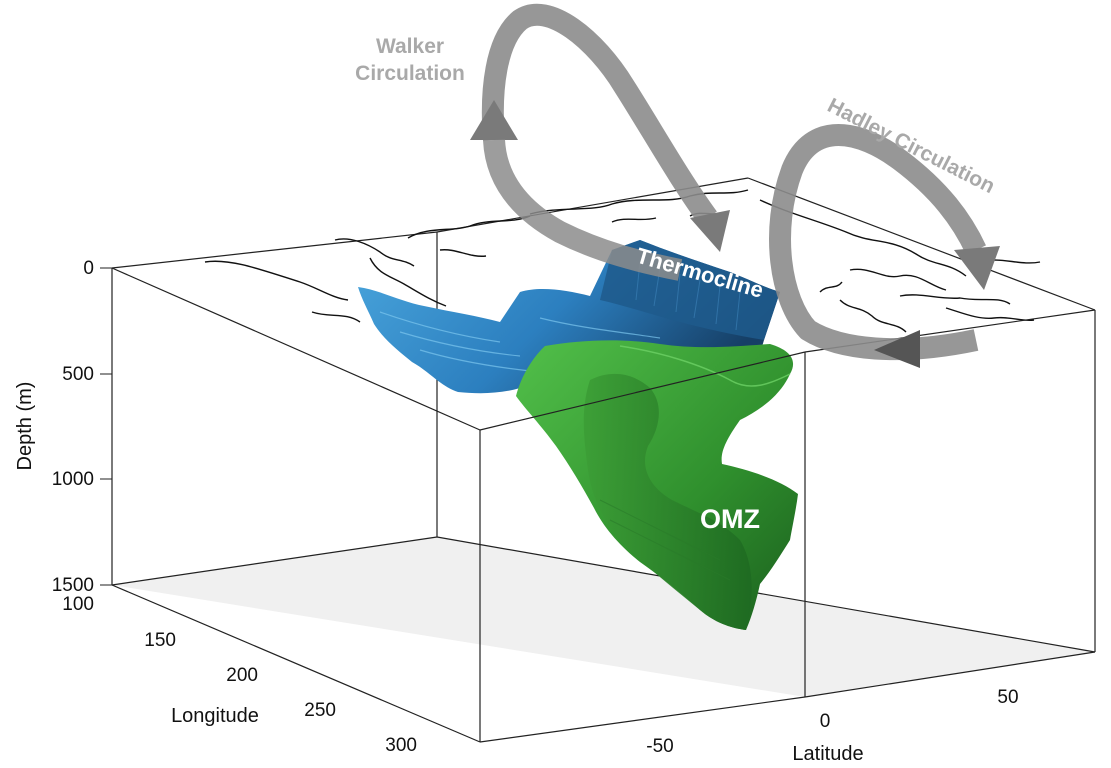 The width and height of the screenshot is (1111, 768). I want to click on longitude-tick-150: 150, so click(160, 640).